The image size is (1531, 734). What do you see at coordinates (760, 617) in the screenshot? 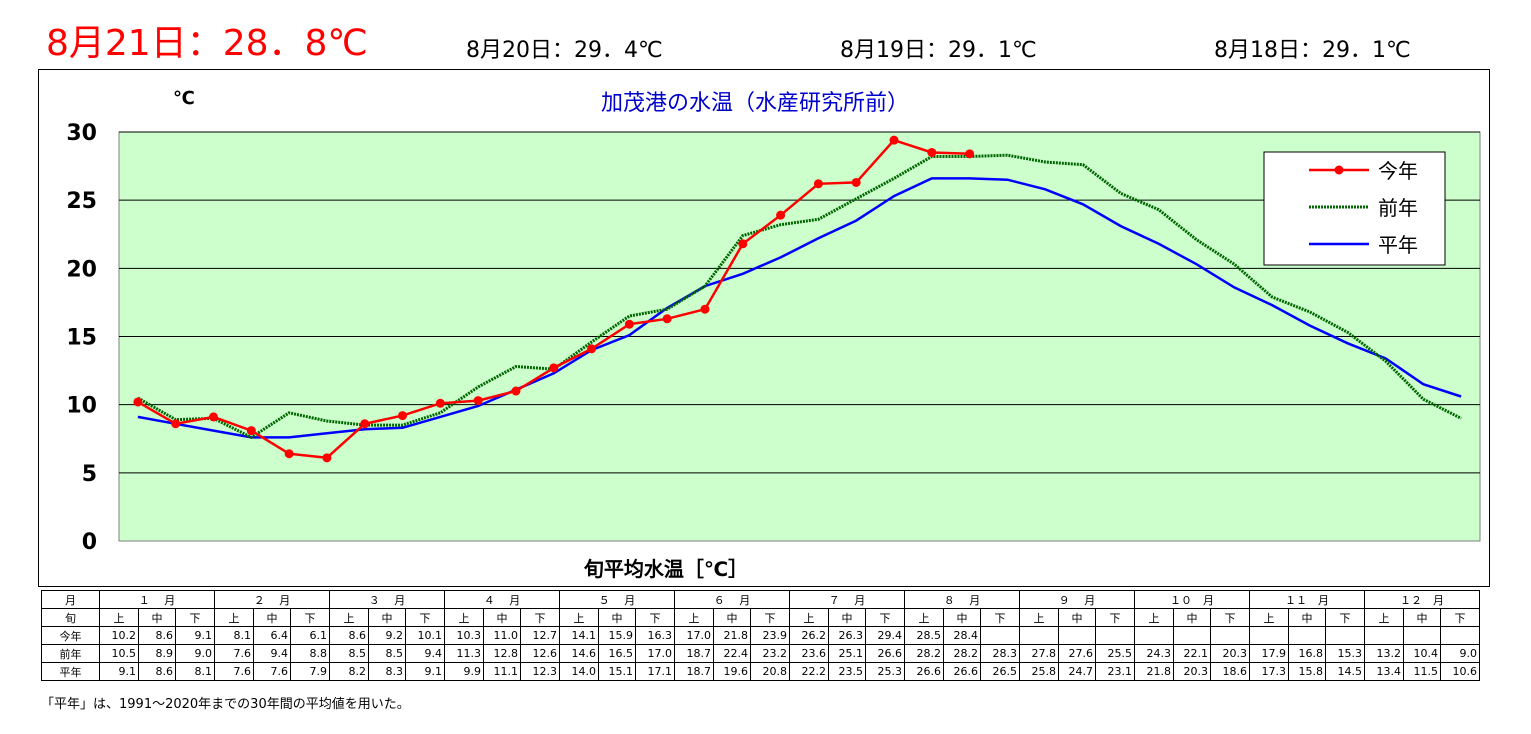
I see `period-row: 旬上中下上中下上中下上中下上中下上中下上中下上中下上中下上中下上中下上中下` at bounding box center [760, 617].